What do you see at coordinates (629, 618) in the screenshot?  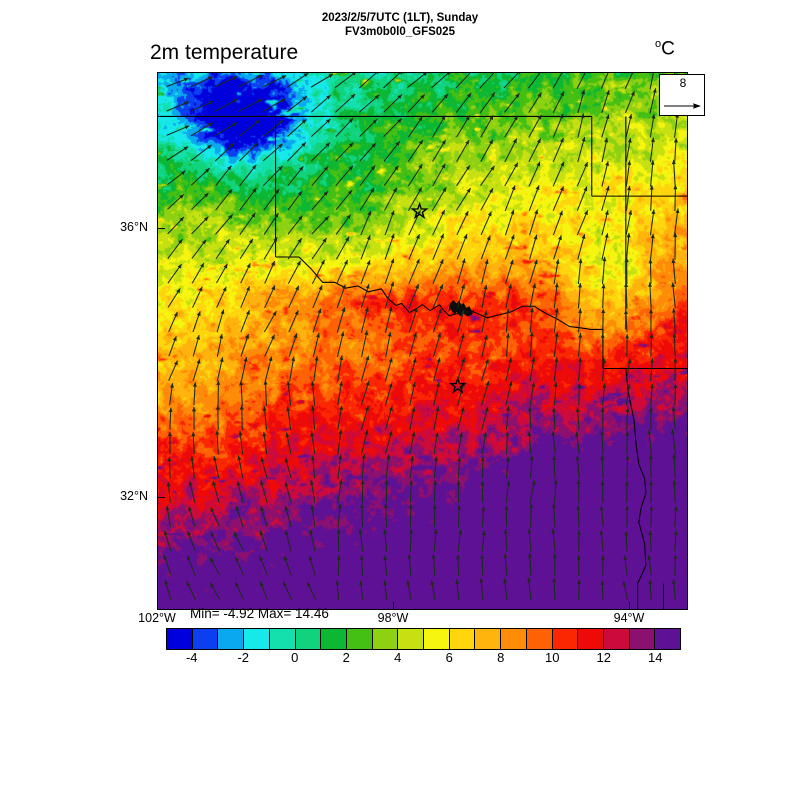 I see `x-axis-tick-label: 94°W` at bounding box center [629, 618].